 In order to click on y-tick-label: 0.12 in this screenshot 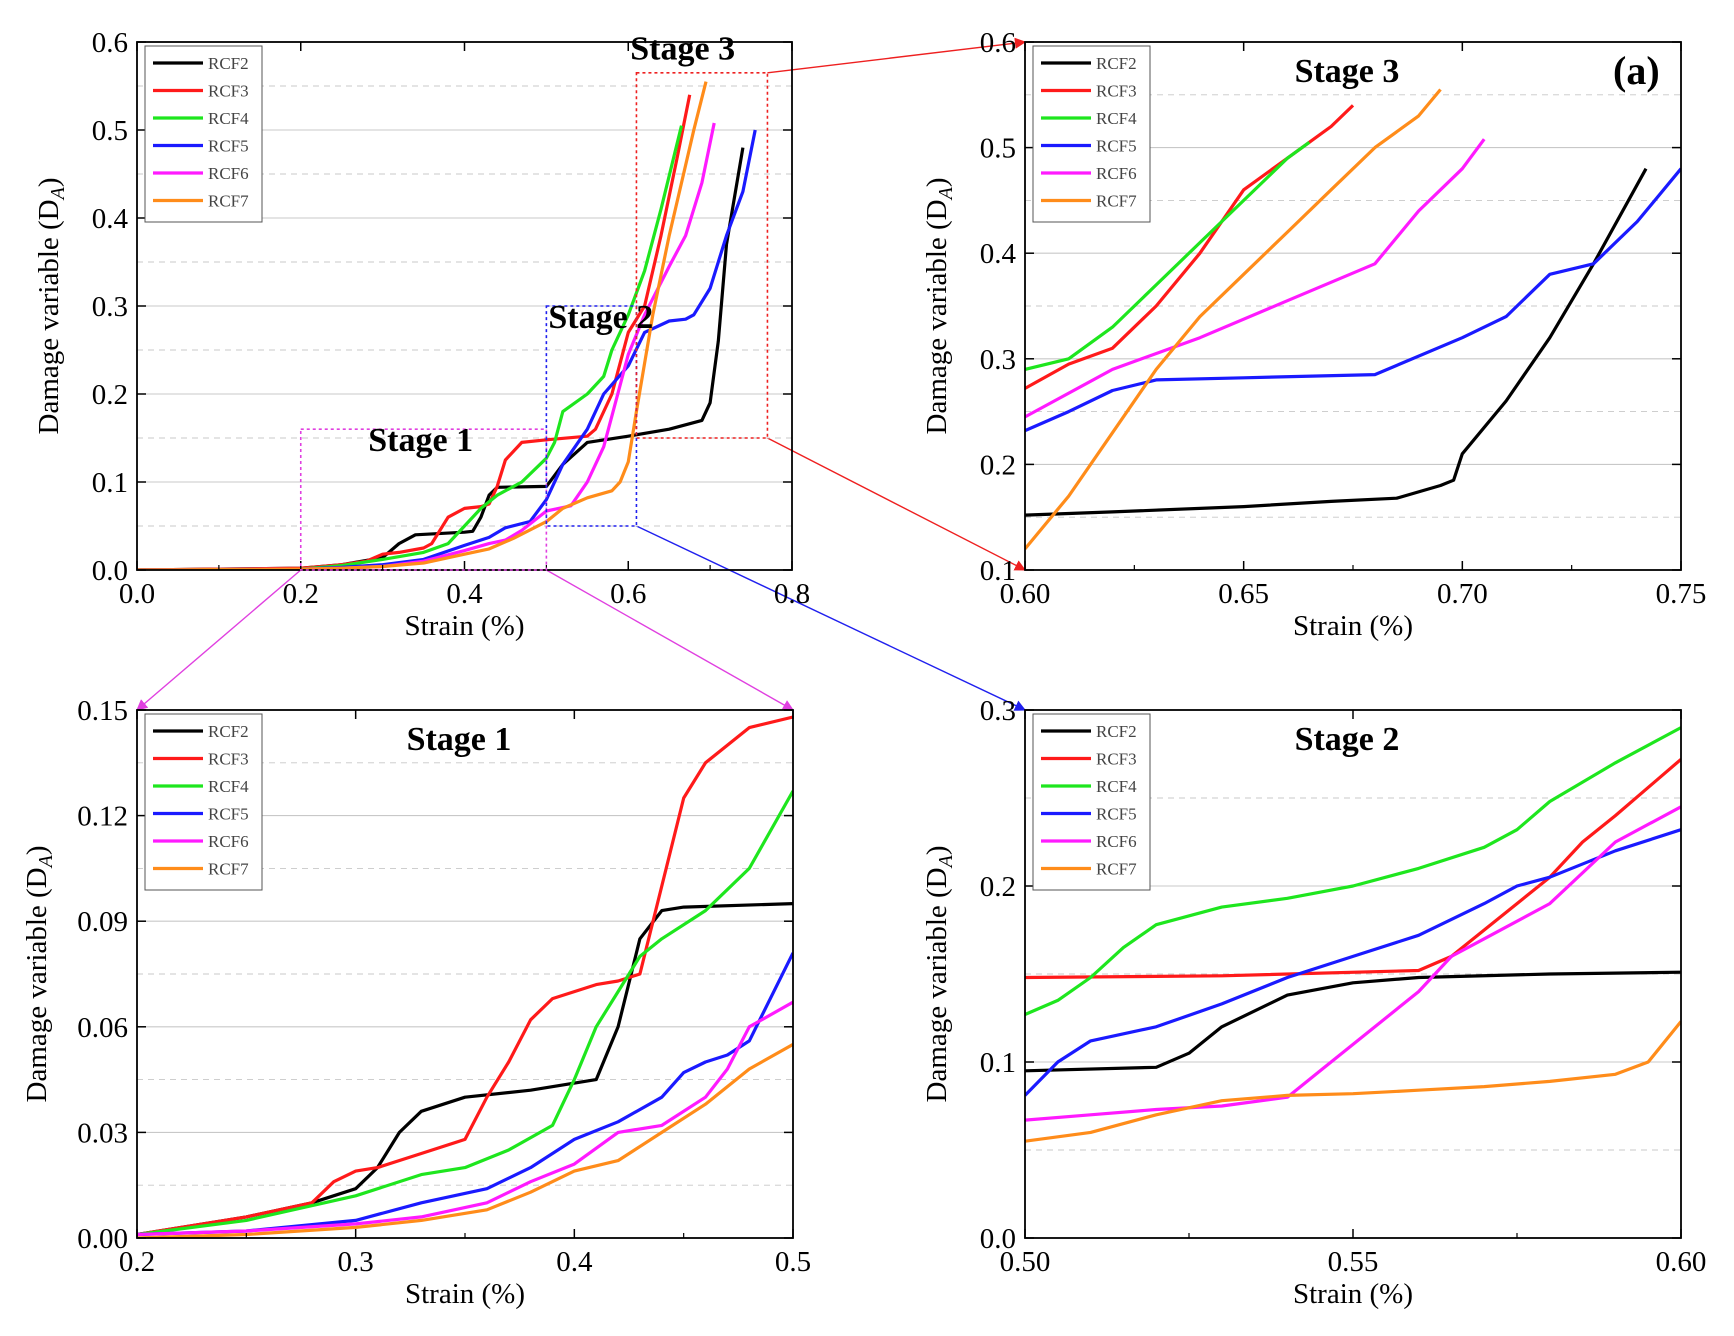, I will do `click(102, 817)`.